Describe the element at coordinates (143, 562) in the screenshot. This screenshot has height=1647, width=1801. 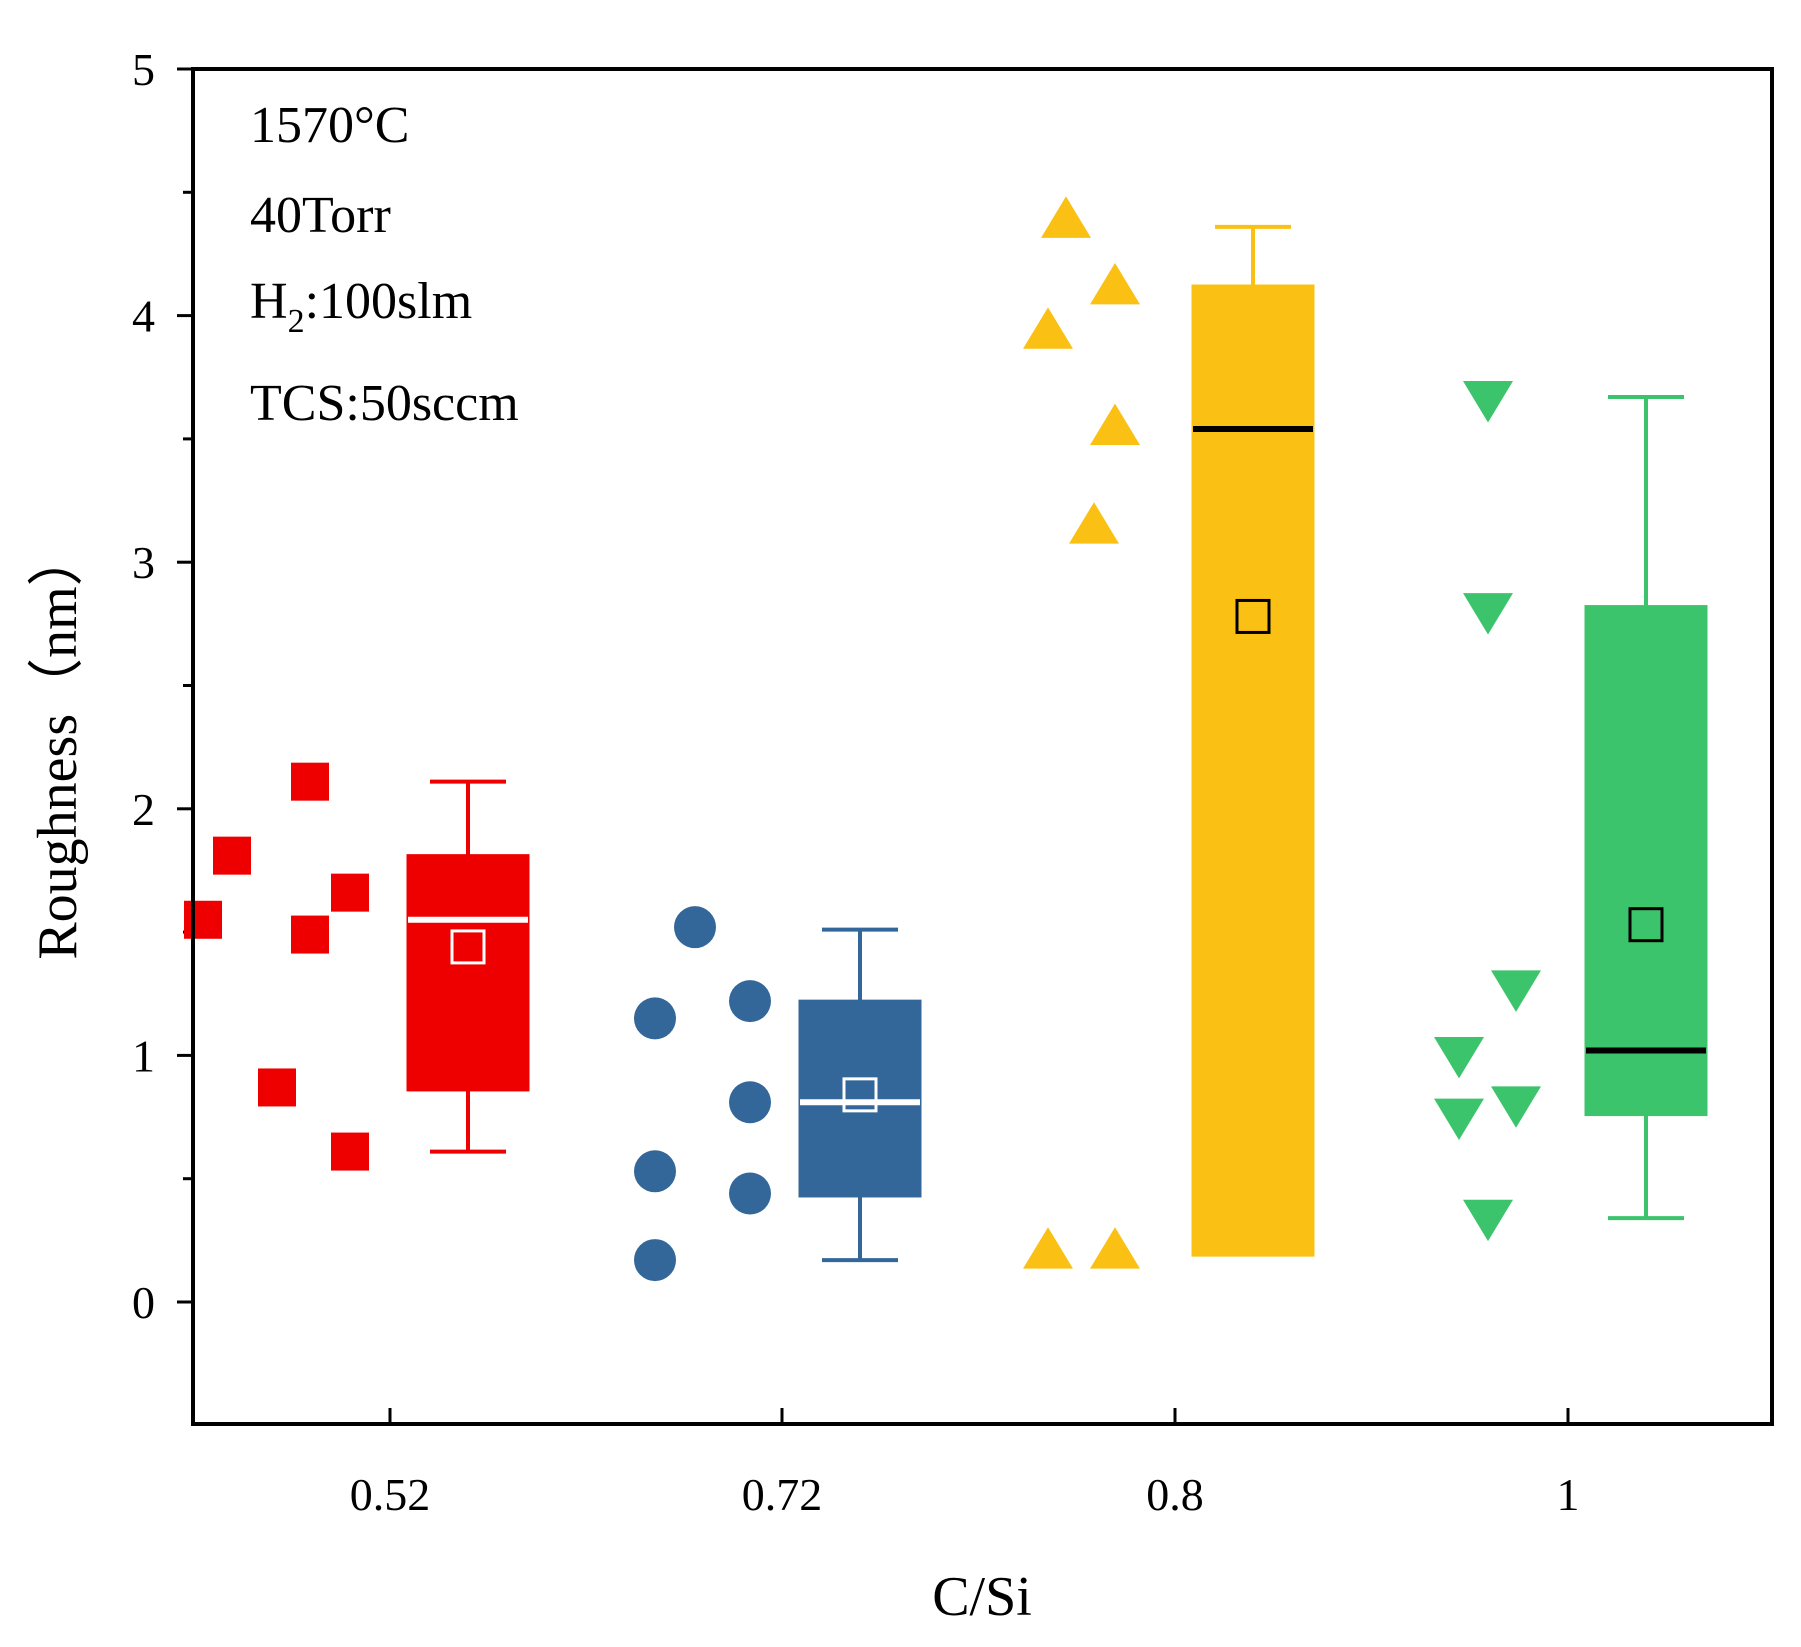
I see `y-tick-label: 3` at that location.